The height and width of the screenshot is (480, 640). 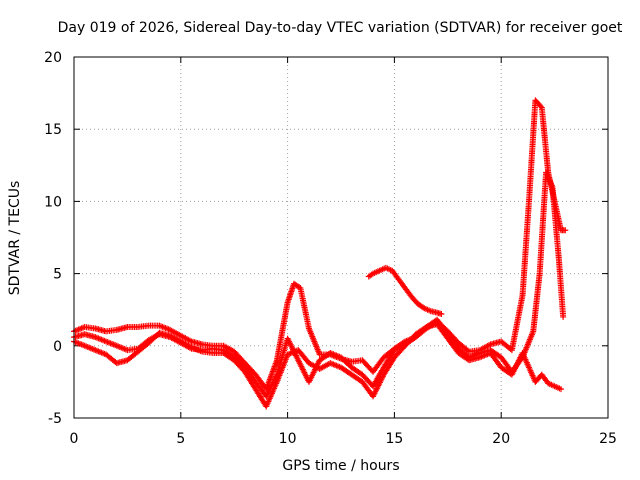 I want to click on y-tick-label: 10, so click(x=53, y=202).